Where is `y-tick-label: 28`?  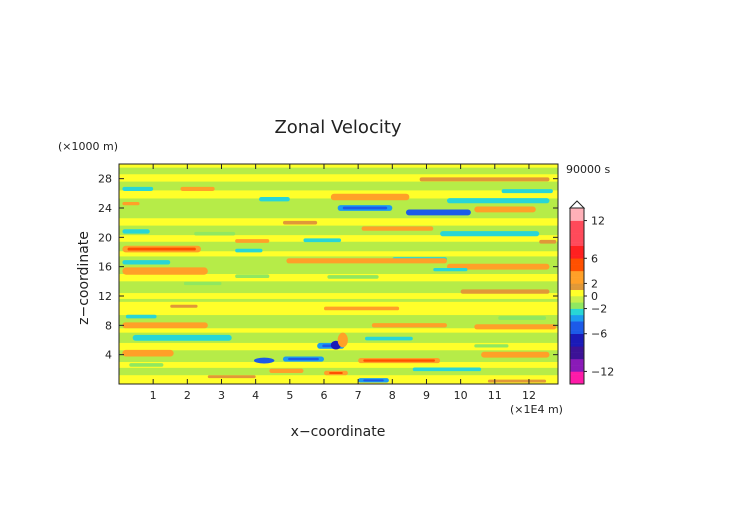
y-tick-label: 28 is located at coordinates (105, 179).